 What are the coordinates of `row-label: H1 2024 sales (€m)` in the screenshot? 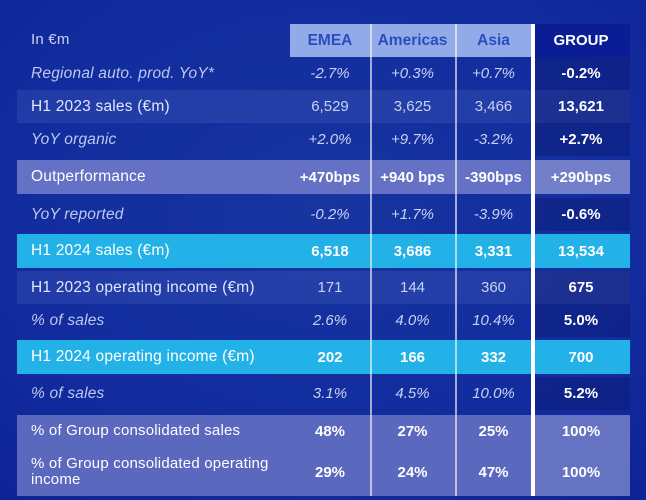 It's located at (100, 251).